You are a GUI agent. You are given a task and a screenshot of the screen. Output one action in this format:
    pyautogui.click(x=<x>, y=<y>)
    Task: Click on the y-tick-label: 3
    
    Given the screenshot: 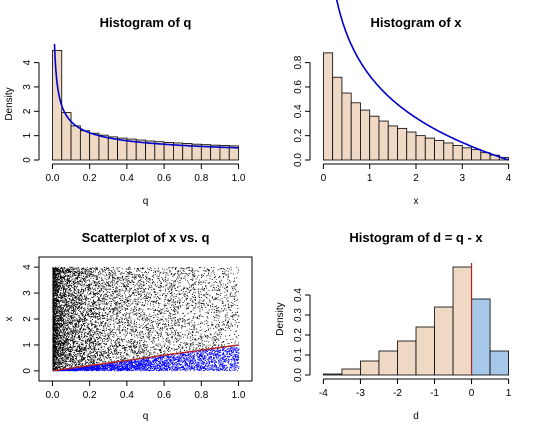 What is the action you would take?
    pyautogui.click(x=27, y=293)
    